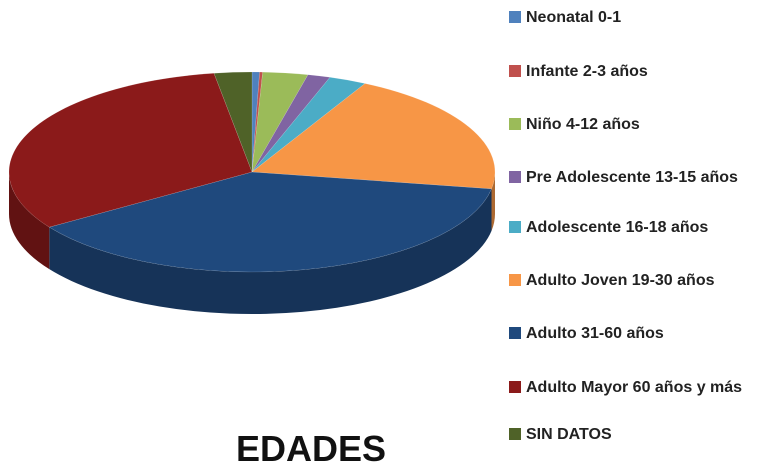  I want to click on legend-label: Adulto Mayor 60 años y más, so click(634, 387).